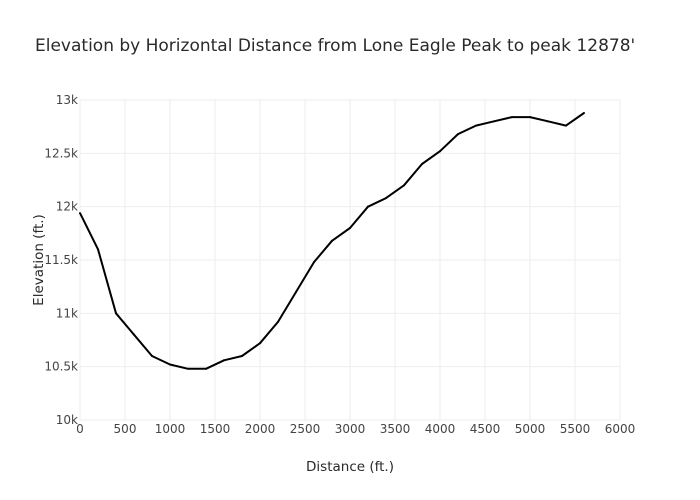 The image size is (700, 500). Describe the element at coordinates (440, 429) in the screenshot. I see `x-tick-label: 4000` at that location.